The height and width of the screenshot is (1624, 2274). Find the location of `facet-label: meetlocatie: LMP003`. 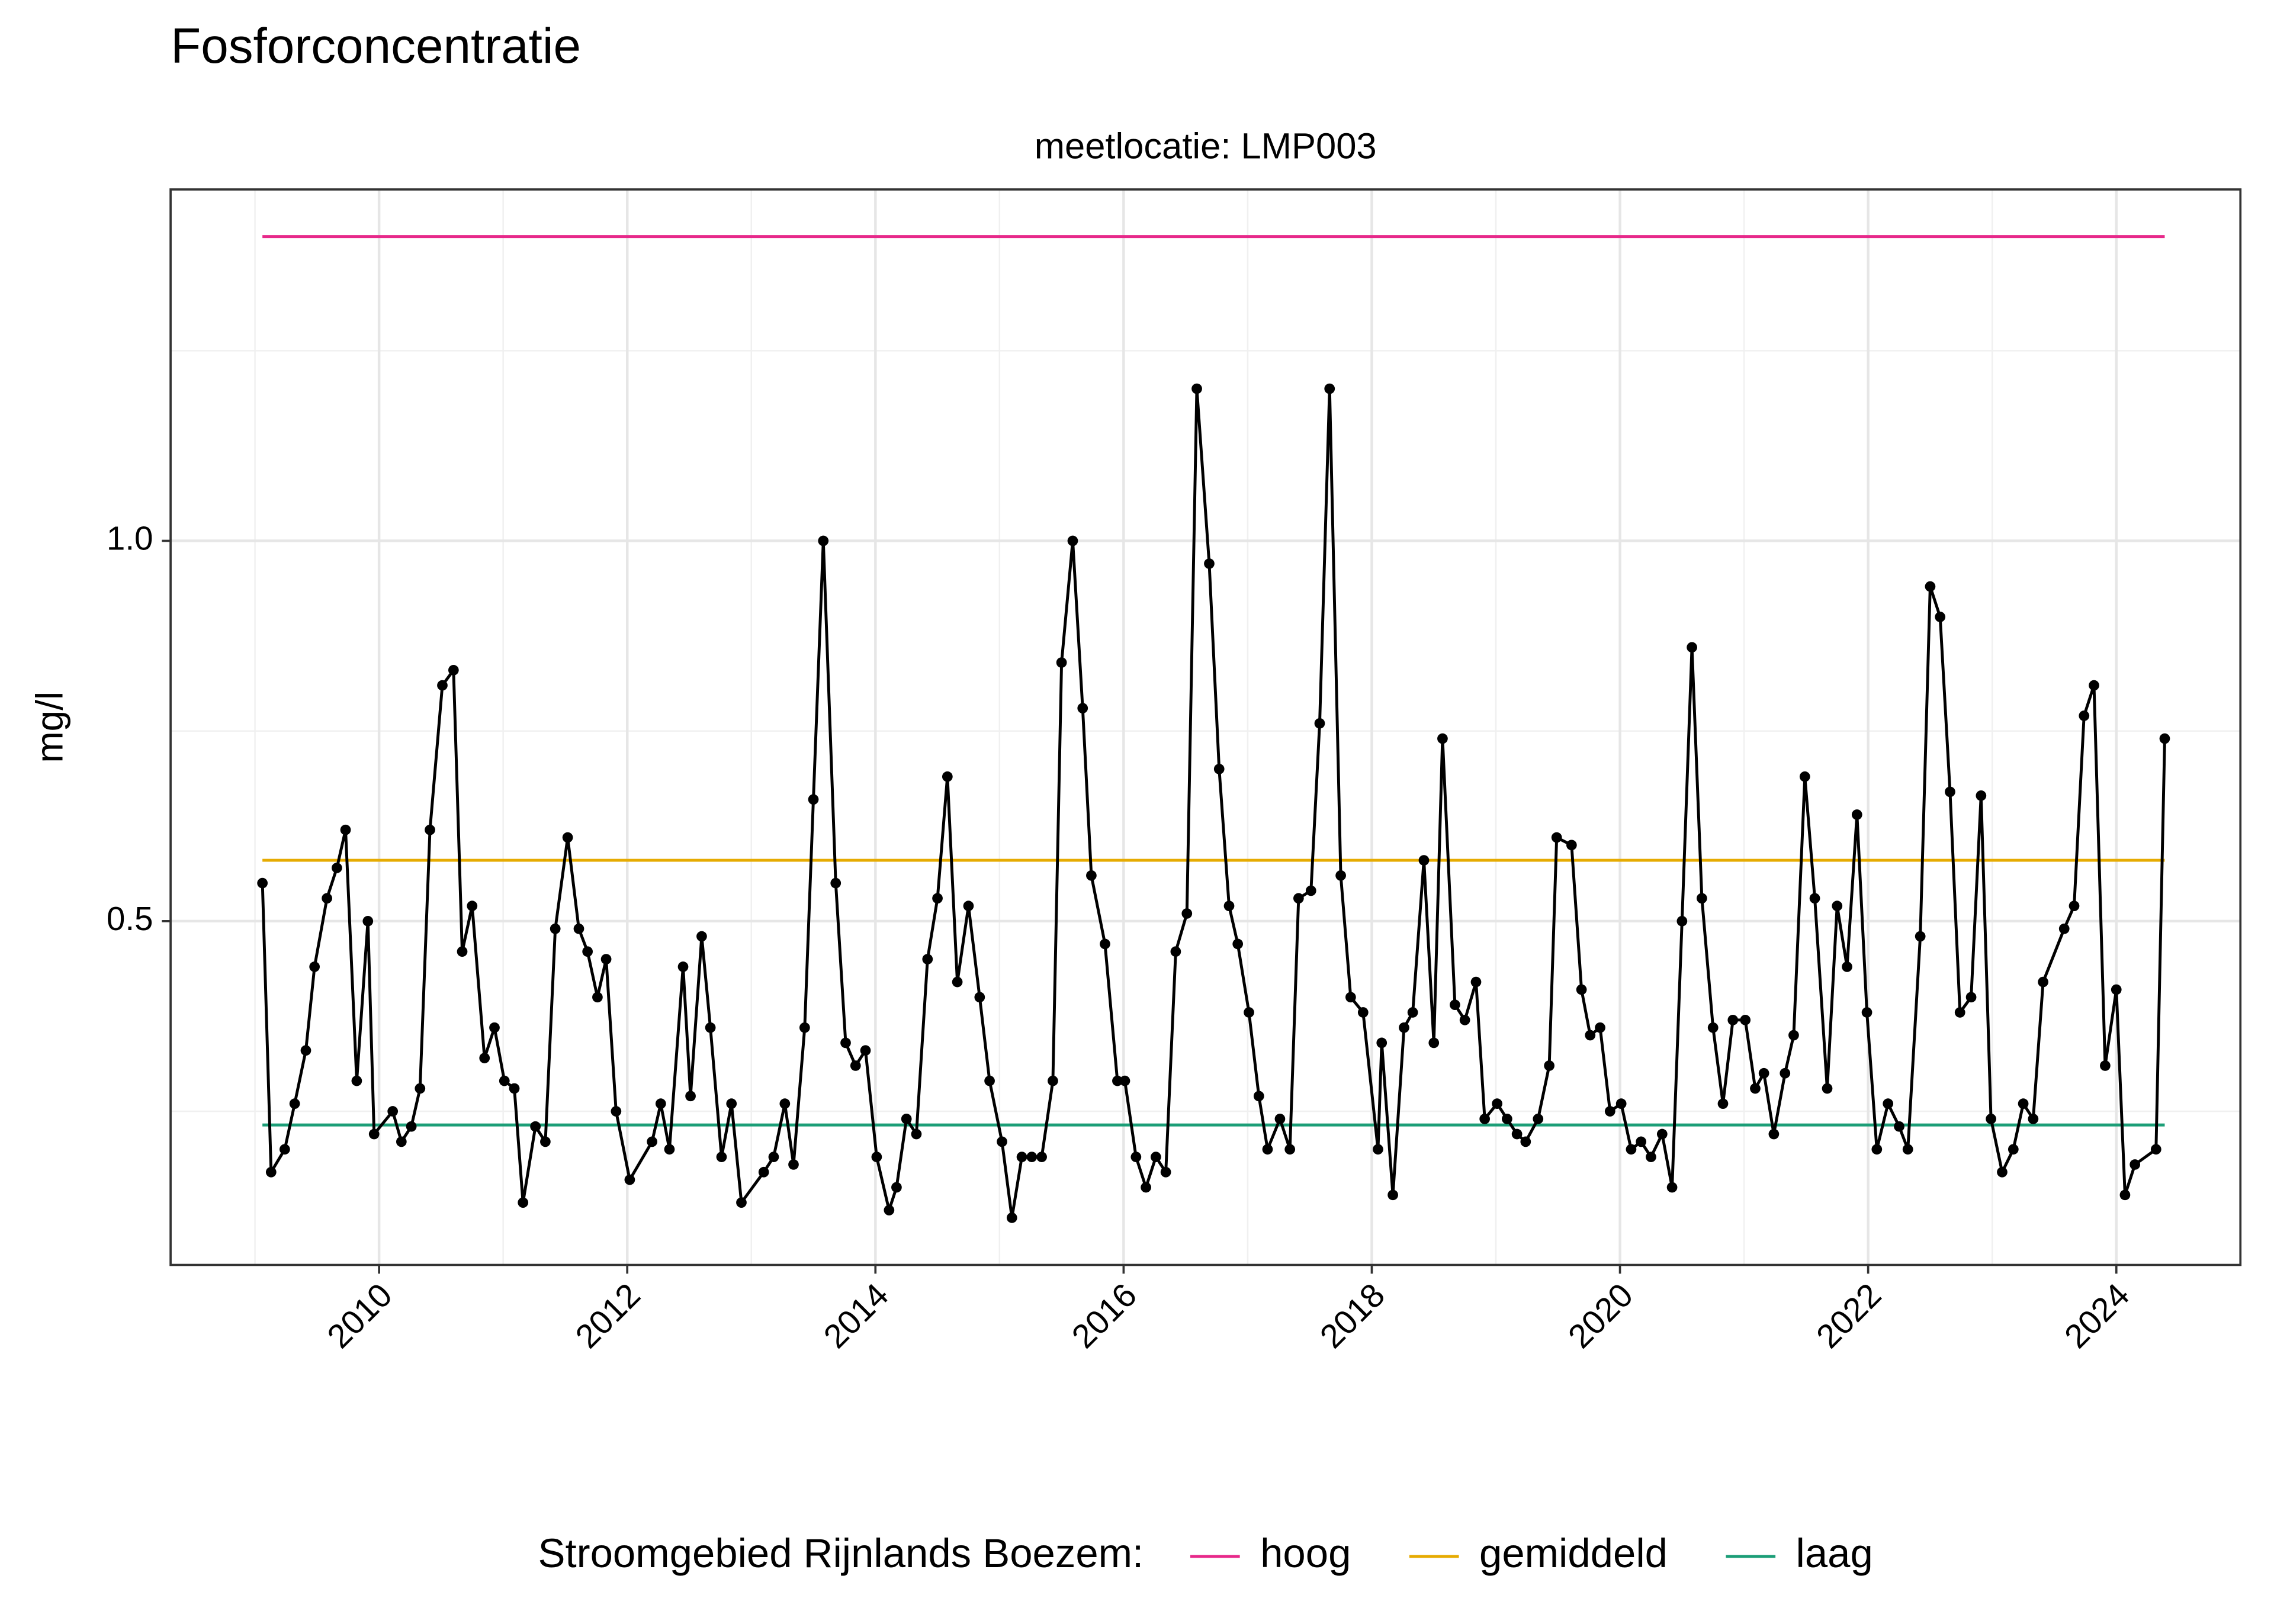

facet-label: meetlocatie: LMP003 is located at coordinates (1206, 146).